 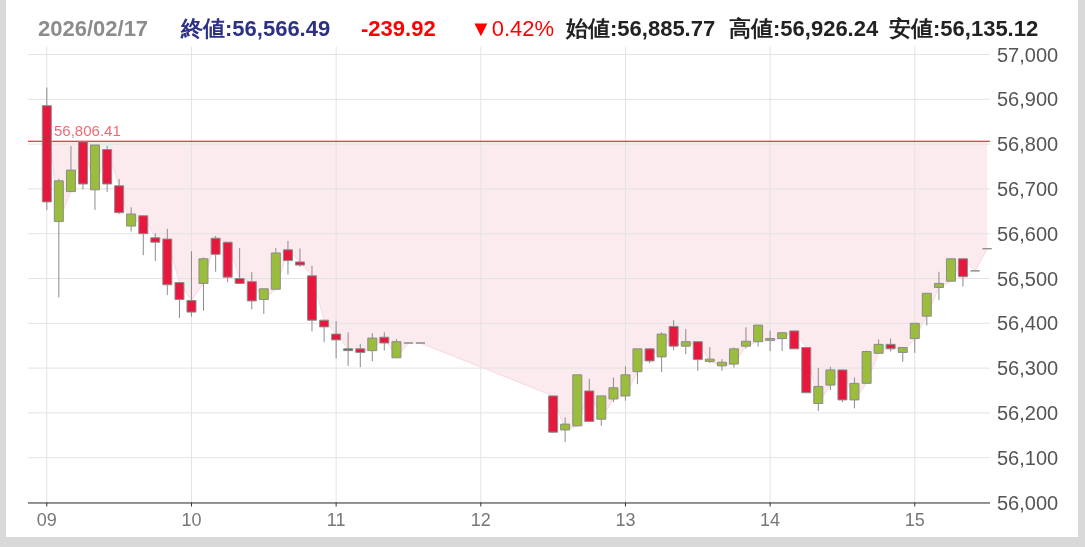 What do you see at coordinates (1028, 278) in the screenshot?
I see `y-tick-label: 56,500` at bounding box center [1028, 278].